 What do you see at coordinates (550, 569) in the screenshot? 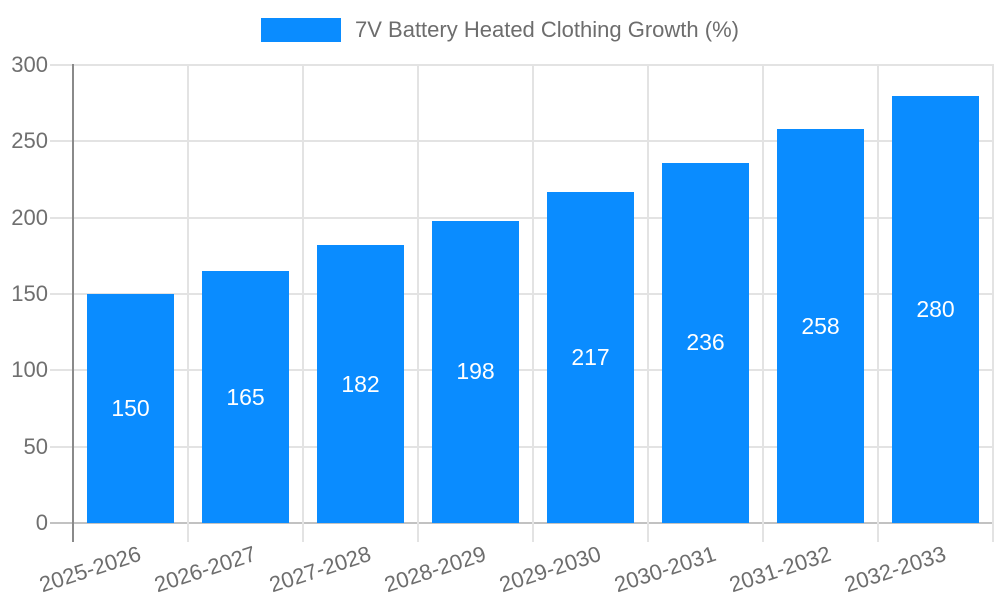
I see `x-tick-label: 2029-2030` at bounding box center [550, 569].